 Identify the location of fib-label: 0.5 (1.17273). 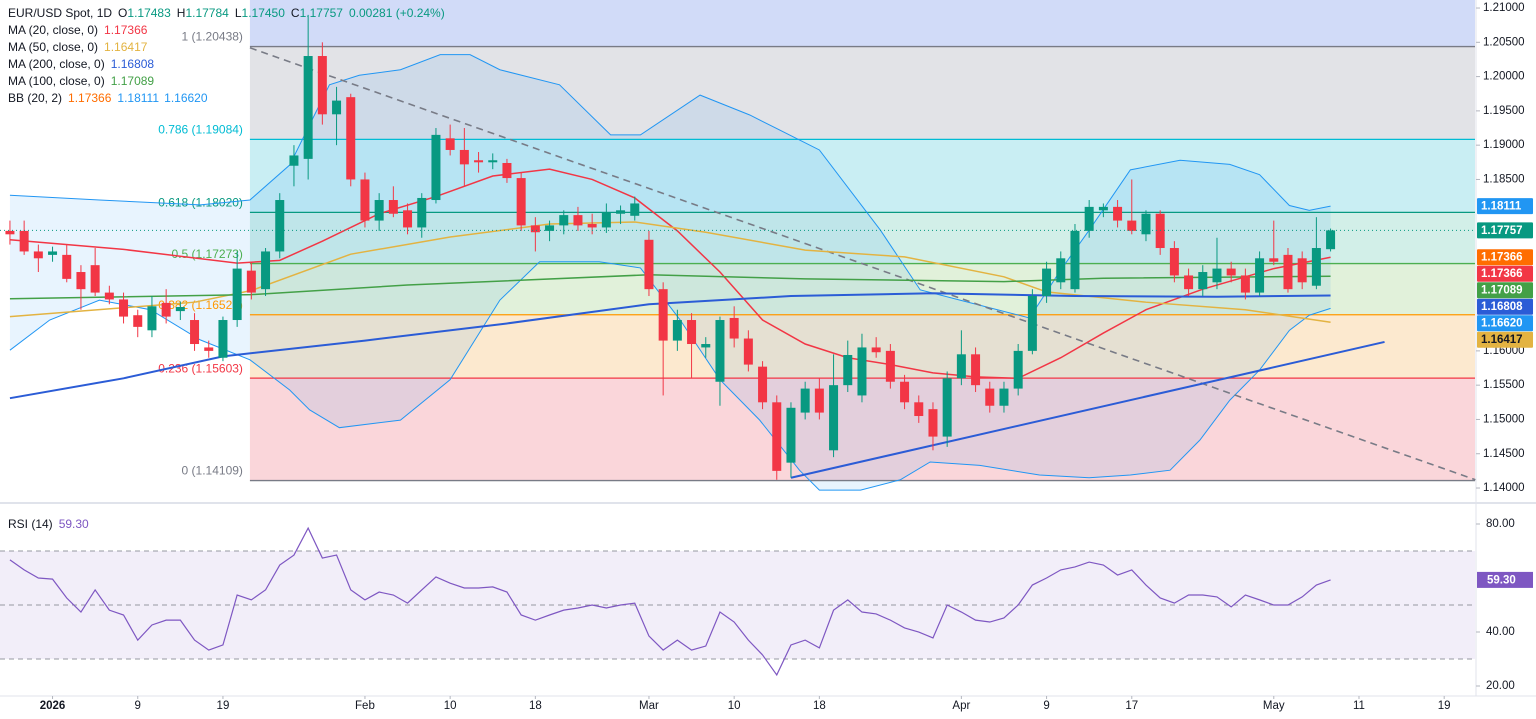
(207, 254).